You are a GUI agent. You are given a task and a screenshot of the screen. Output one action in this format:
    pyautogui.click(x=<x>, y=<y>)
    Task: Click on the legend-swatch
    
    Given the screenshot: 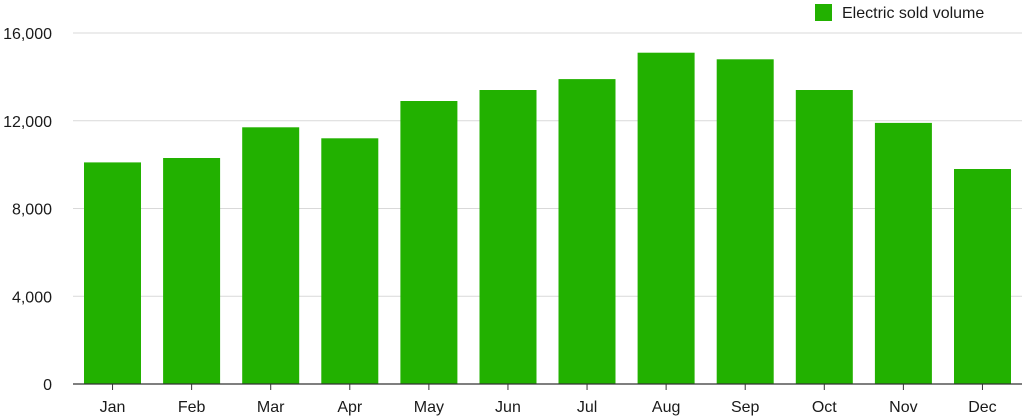 What is the action you would take?
    pyautogui.click(x=823, y=12)
    